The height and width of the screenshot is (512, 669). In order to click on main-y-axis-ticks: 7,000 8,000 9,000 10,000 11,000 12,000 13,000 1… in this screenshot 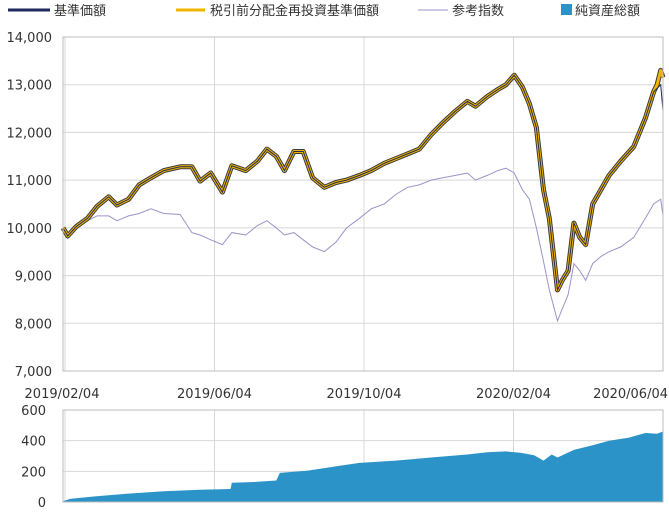, I will do `click(30, 205)`.